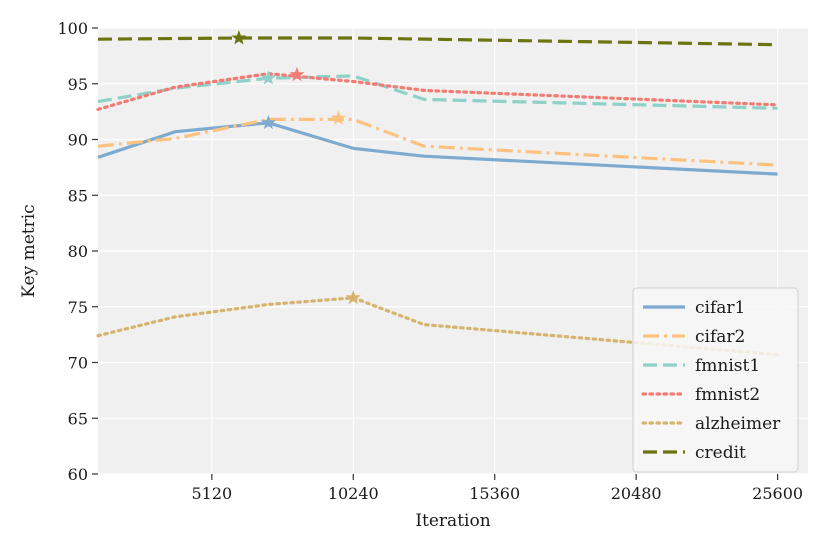 Image resolution: width=830 pixels, height=554 pixels. I want to click on y-axis-title: Key metric, so click(29, 250).